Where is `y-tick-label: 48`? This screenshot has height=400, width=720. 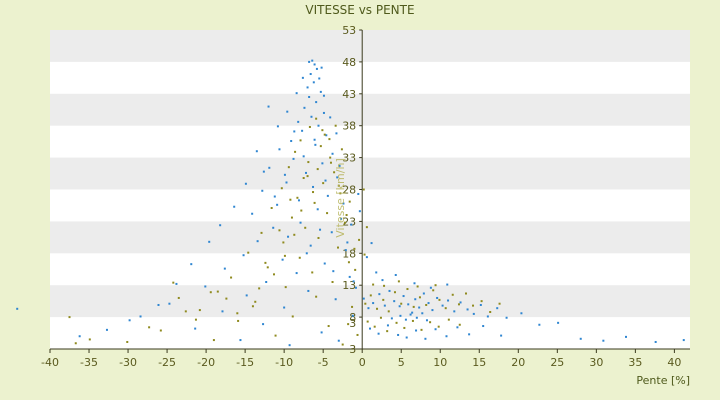 y-tick-label: 48 is located at coordinates (349, 62).